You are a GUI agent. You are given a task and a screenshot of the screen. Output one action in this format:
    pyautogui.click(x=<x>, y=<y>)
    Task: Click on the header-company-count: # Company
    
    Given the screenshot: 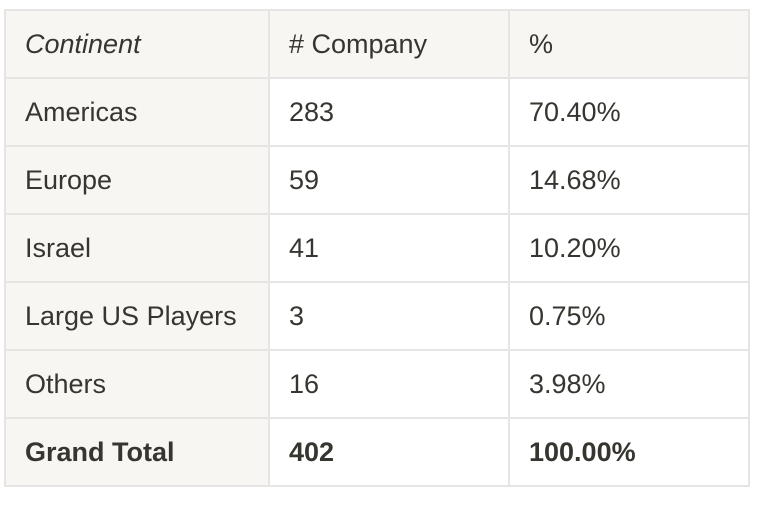 What is the action you would take?
    pyautogui.click(x=389, y=44)
    